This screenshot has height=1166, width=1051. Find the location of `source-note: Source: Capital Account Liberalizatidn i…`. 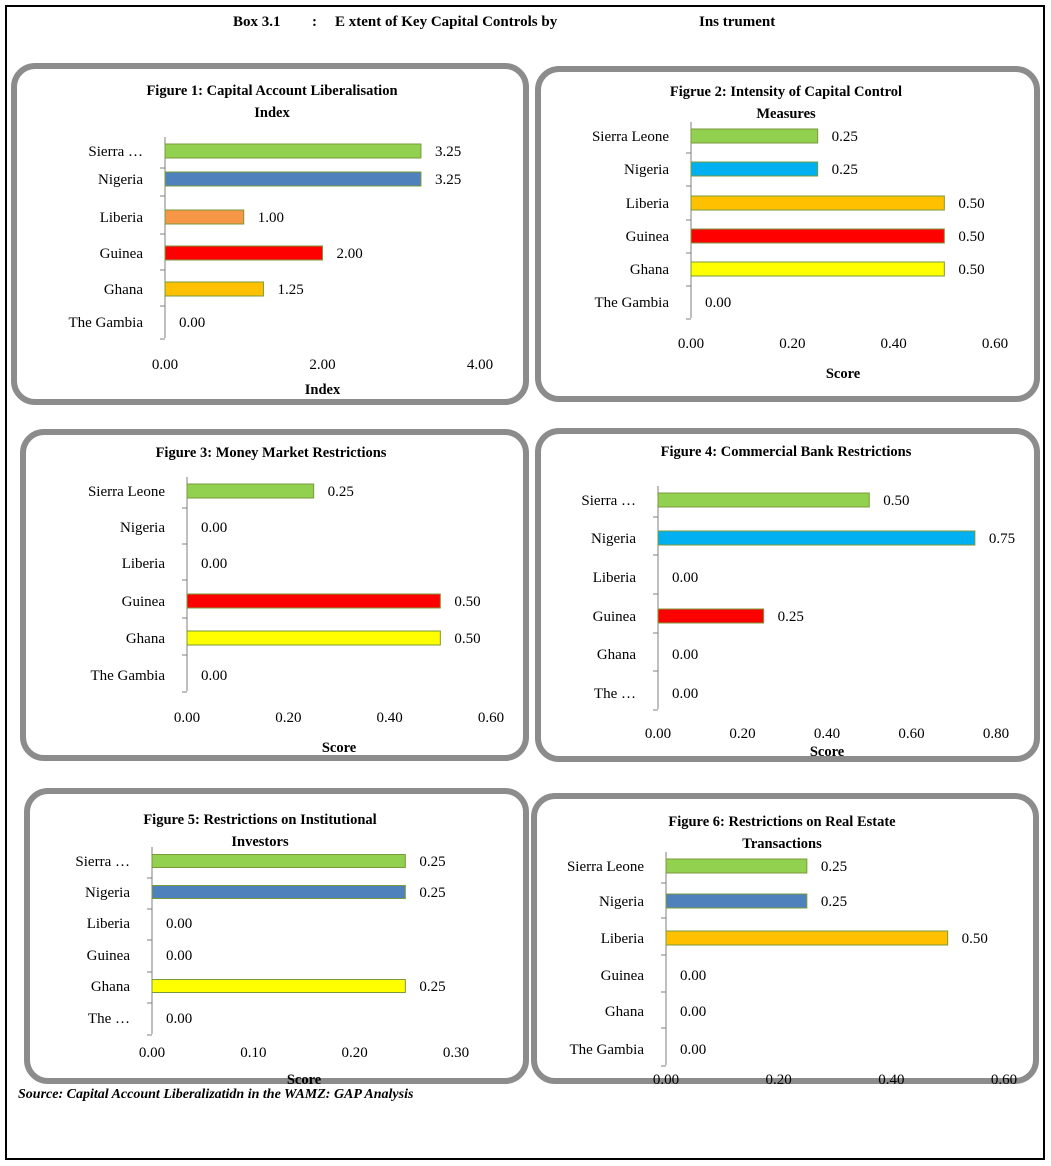

source-note: Source: Capital Account Liberalizatidn i… is located at coordinates (216, 1094).